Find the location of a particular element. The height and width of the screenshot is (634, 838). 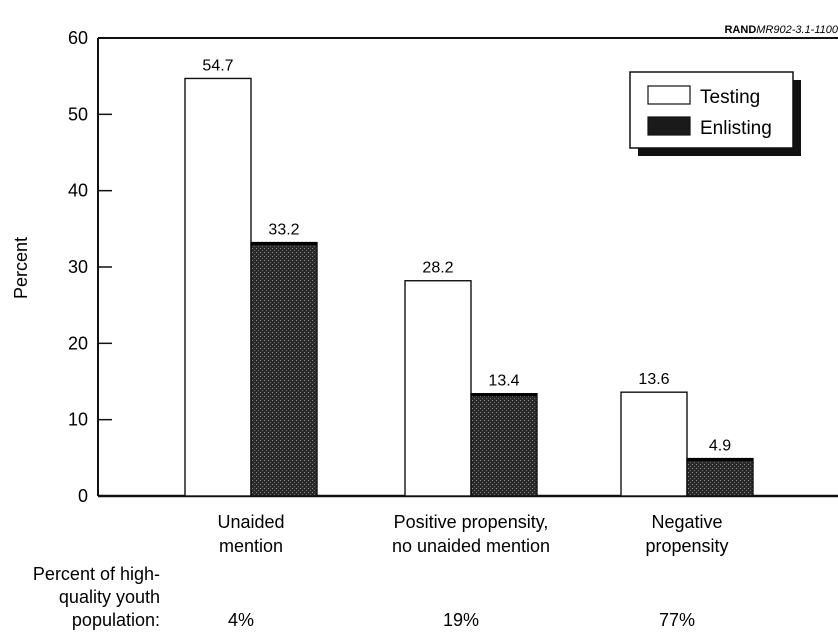

source-tag: RANDMR902-3.1-1100 is located at coordinates (781, 30).